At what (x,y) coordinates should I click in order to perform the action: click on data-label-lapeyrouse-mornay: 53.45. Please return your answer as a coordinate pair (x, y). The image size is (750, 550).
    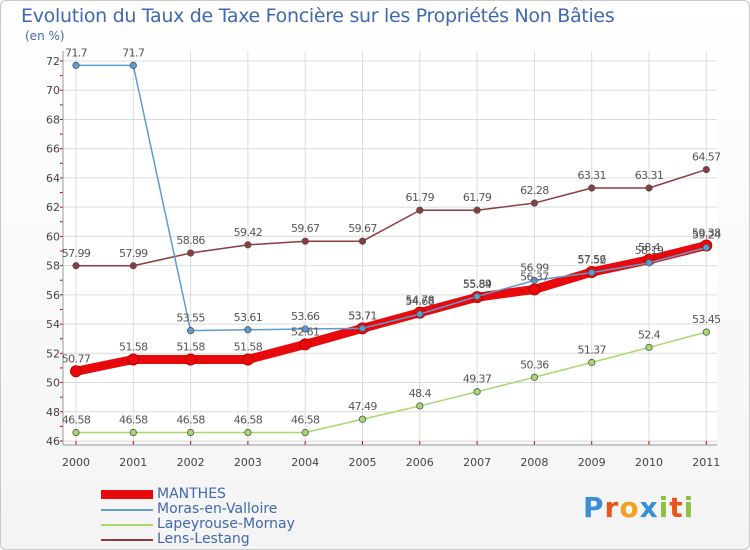
    Looking at the image, I should click on (706, 319).